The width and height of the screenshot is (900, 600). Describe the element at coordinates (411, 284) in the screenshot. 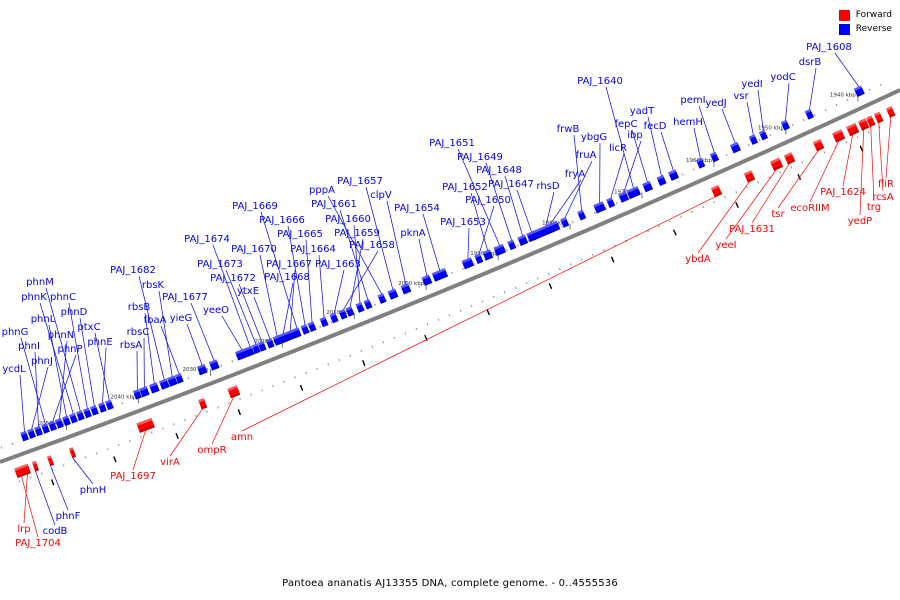

I see `scale-tick-label: 2000 kbp` at that location.